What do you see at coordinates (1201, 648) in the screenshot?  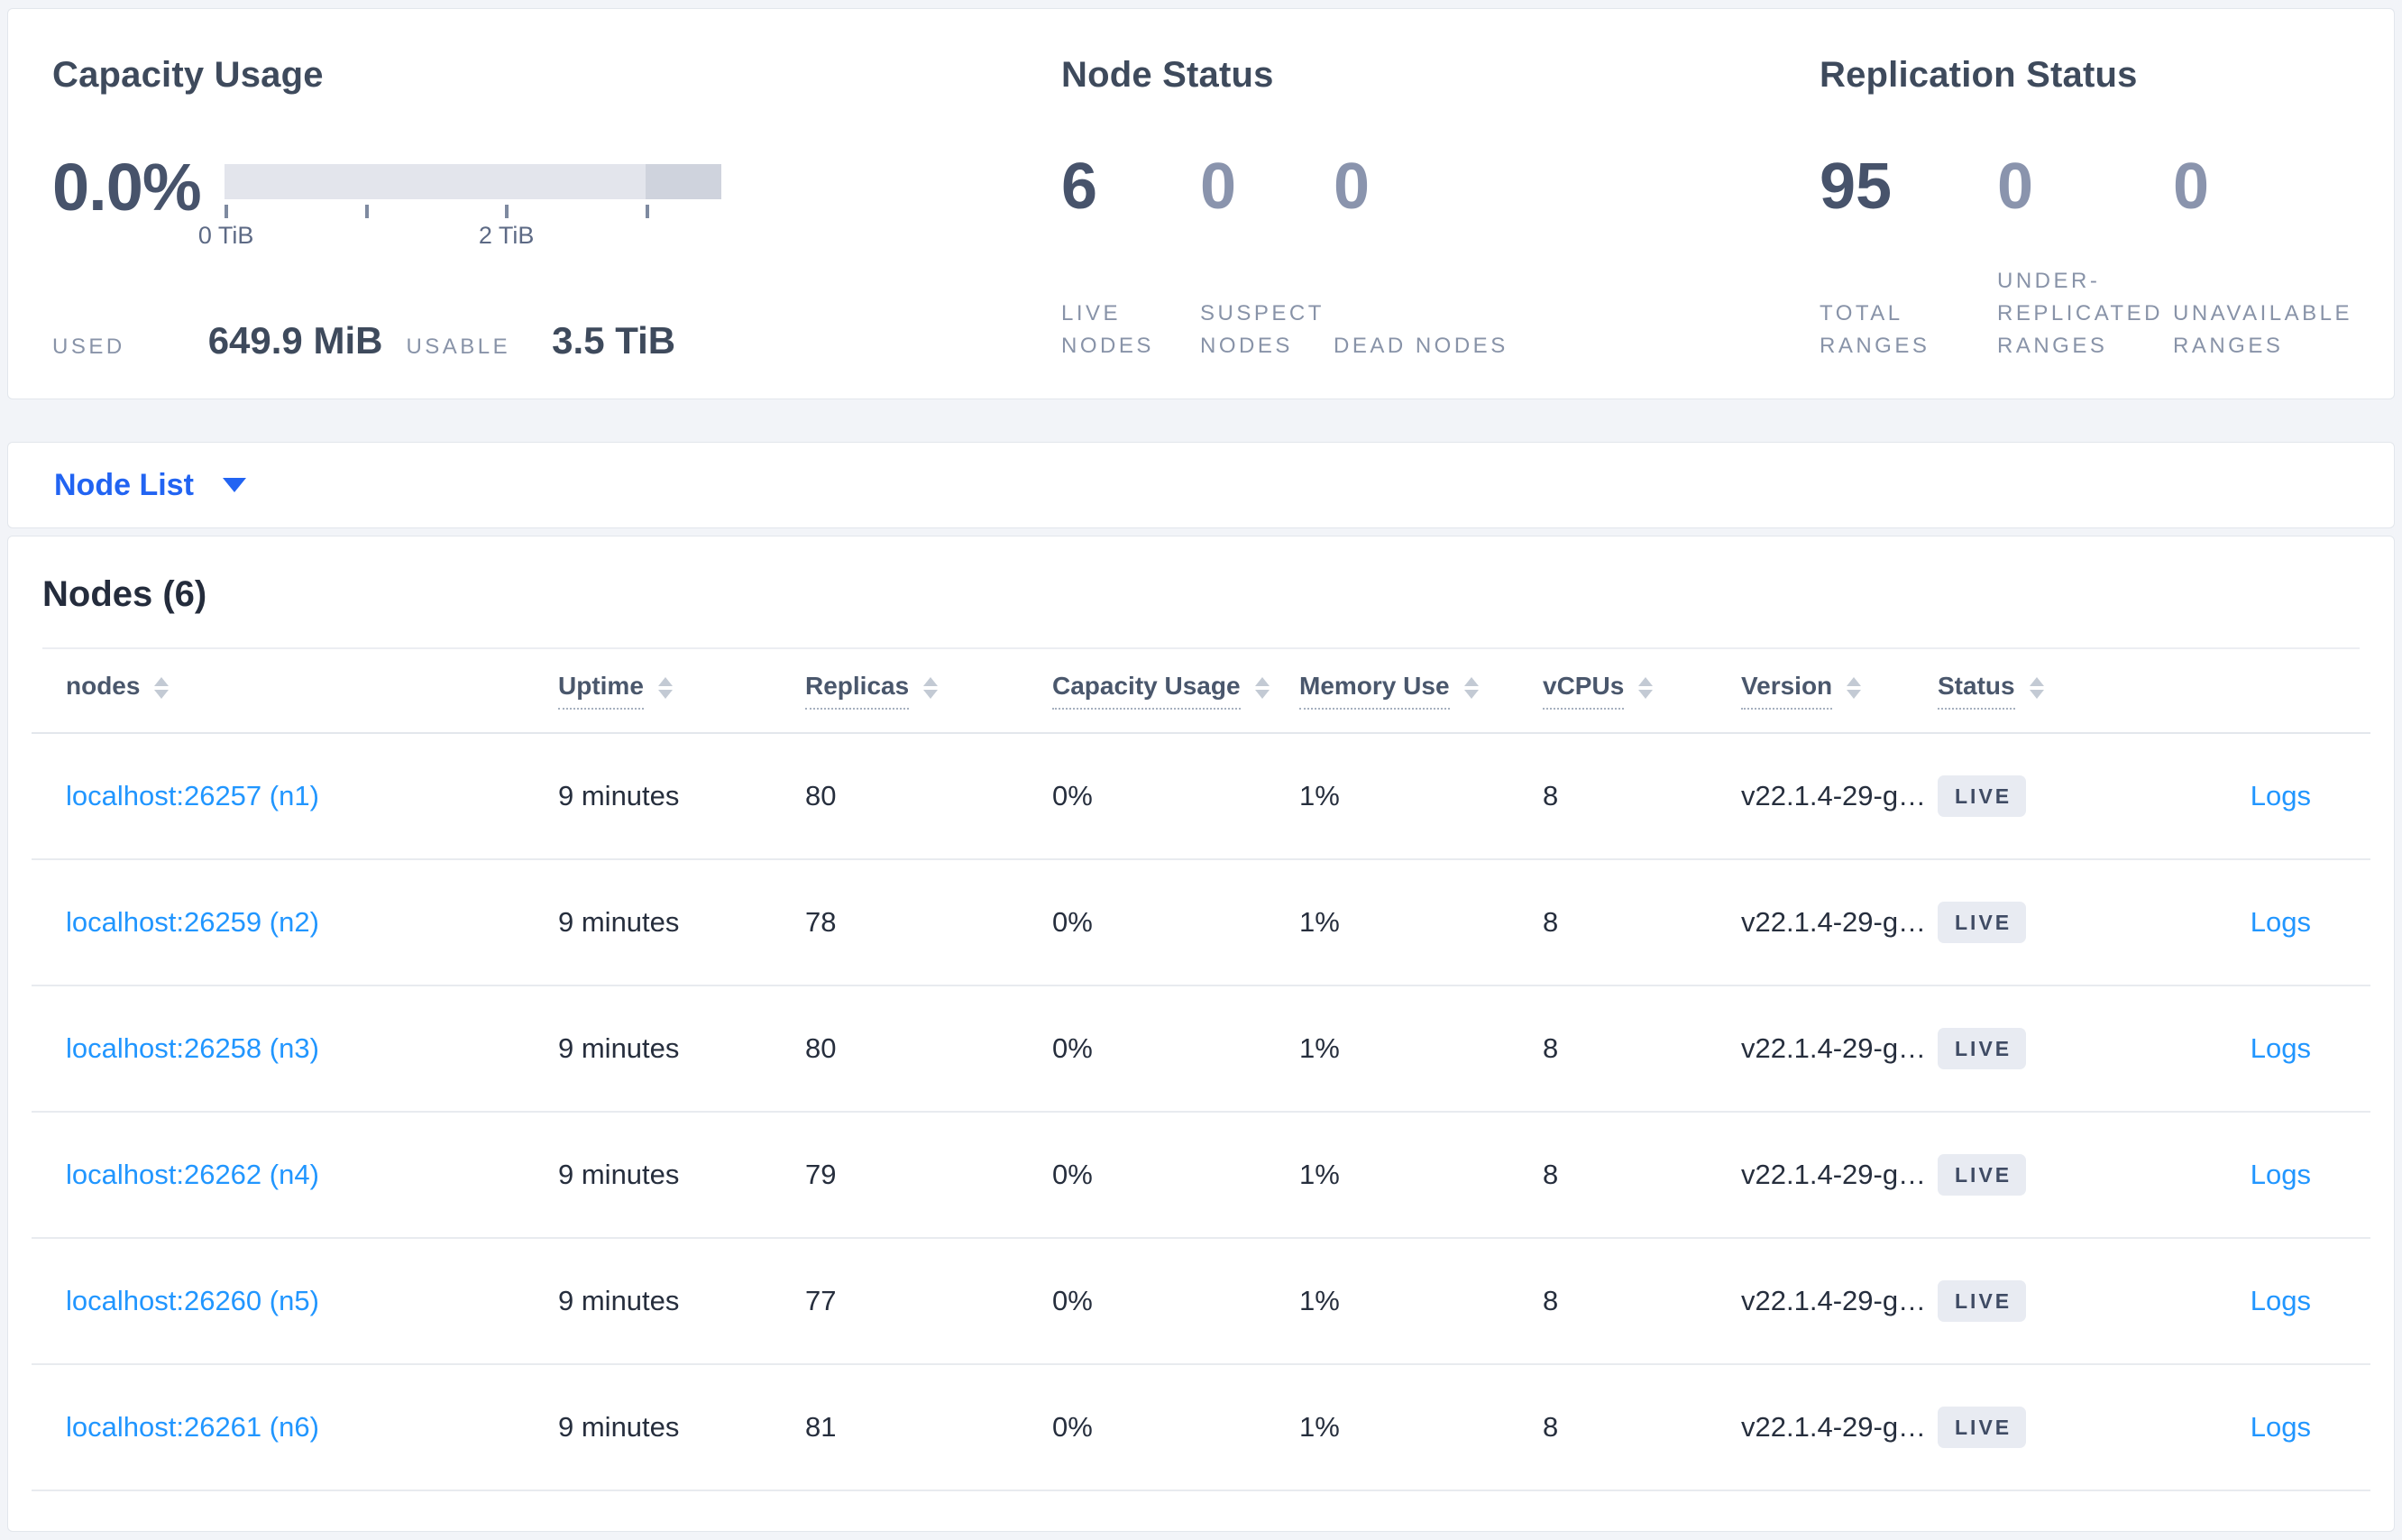 I see `divider` at bounding box center [1201, 648].